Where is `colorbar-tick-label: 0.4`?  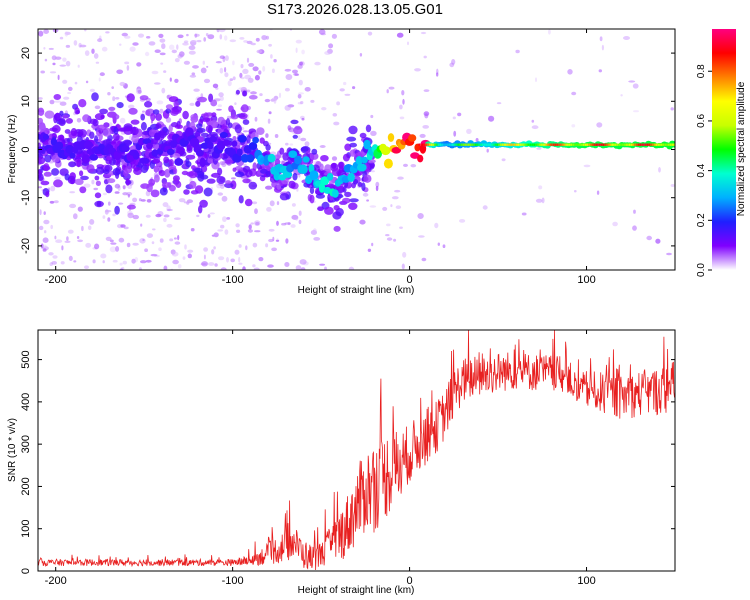 colorbar-tick-label: 0.4 is located at coordinates (701, 170).